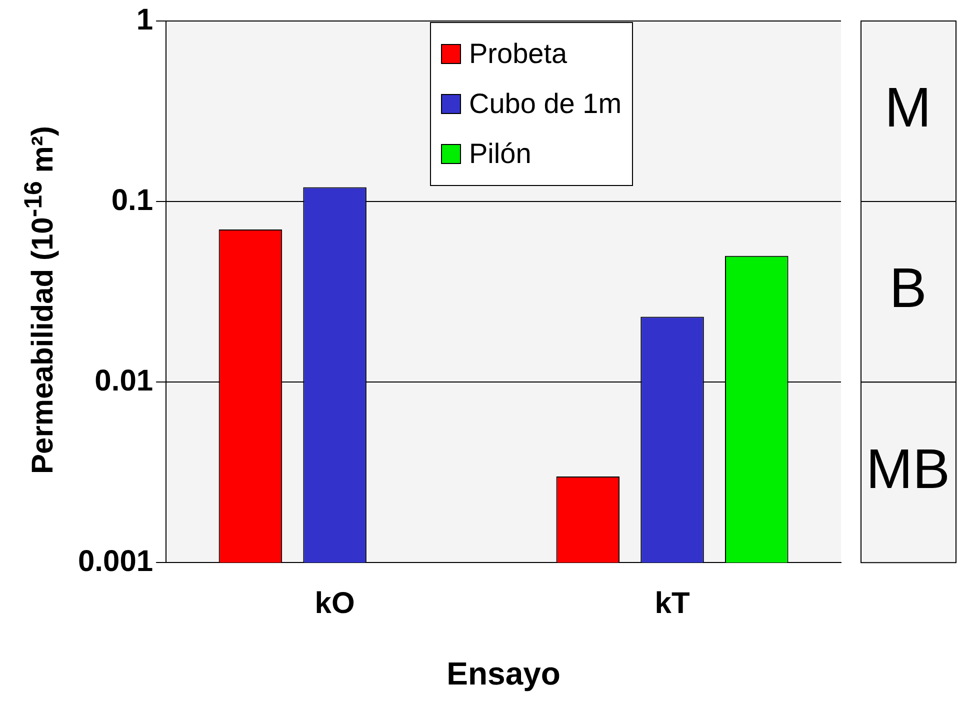 Image resolution: width=966 pixels, height=709 pixels. I want to click on x-axis-title: Ensayo, so click(503, 674).